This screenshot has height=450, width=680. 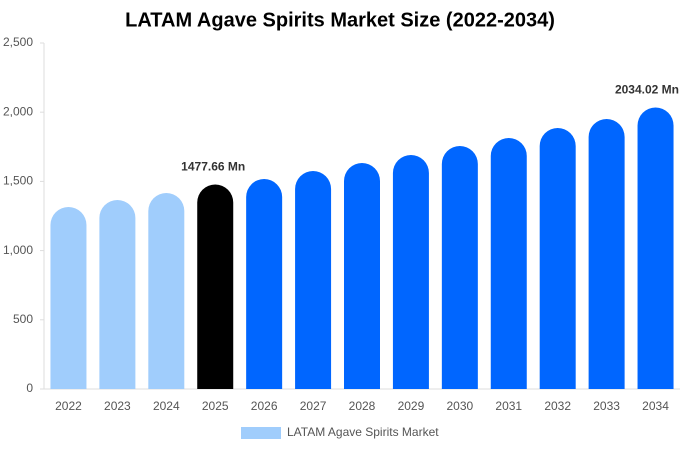 What do you see at coordinates (411, 406) in the screenshot?
I see `x-tick-label: 2029` at bounding box center [411, 406].